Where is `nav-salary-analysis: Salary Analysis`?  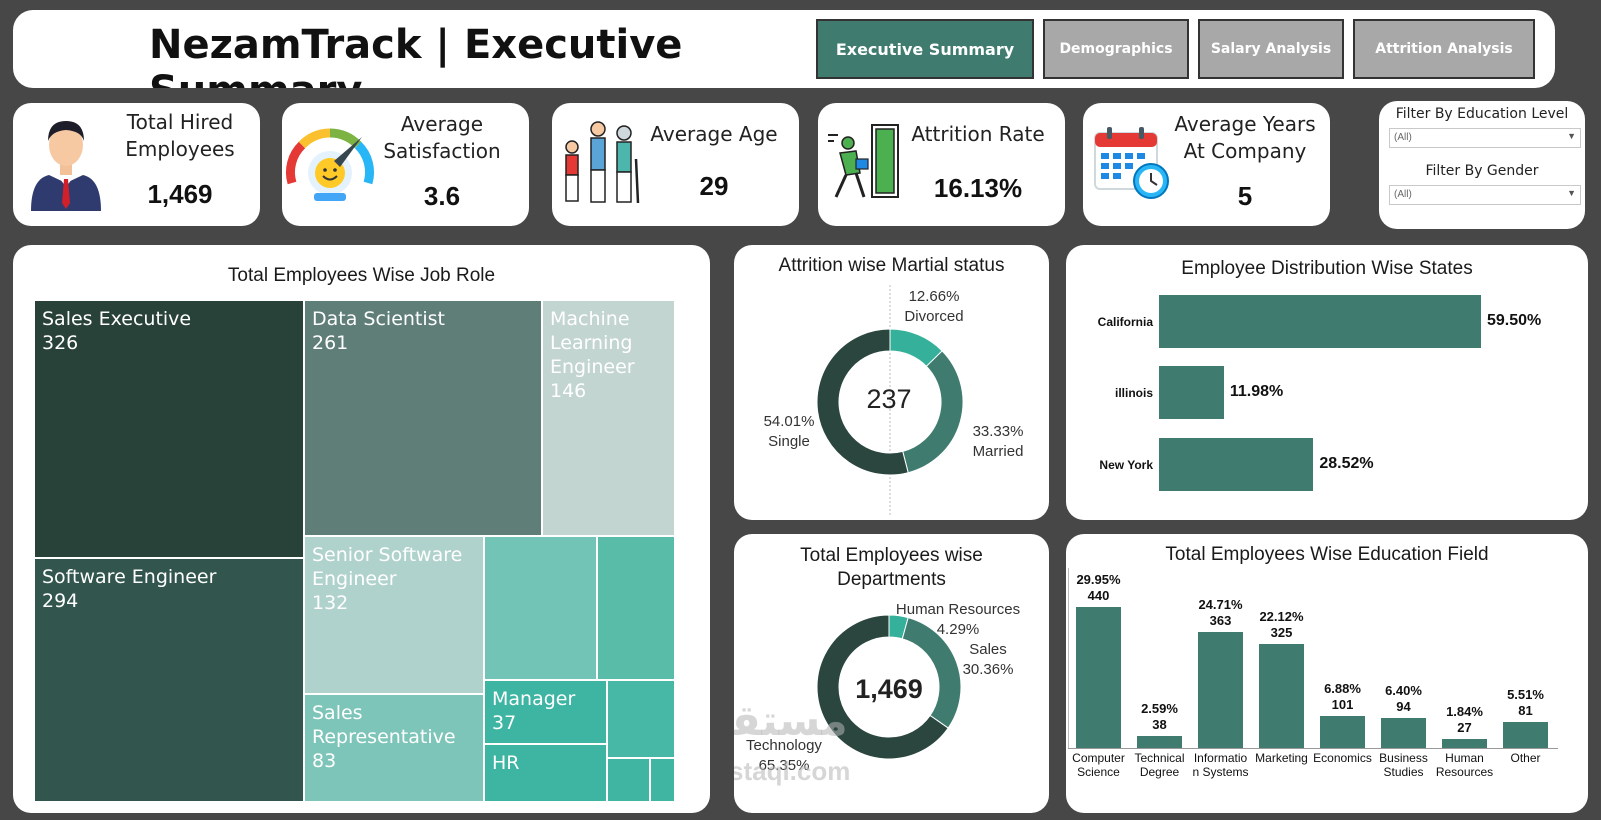
nav-salary-analysis: Salary Analysis is located at coordinates (1271, 49).